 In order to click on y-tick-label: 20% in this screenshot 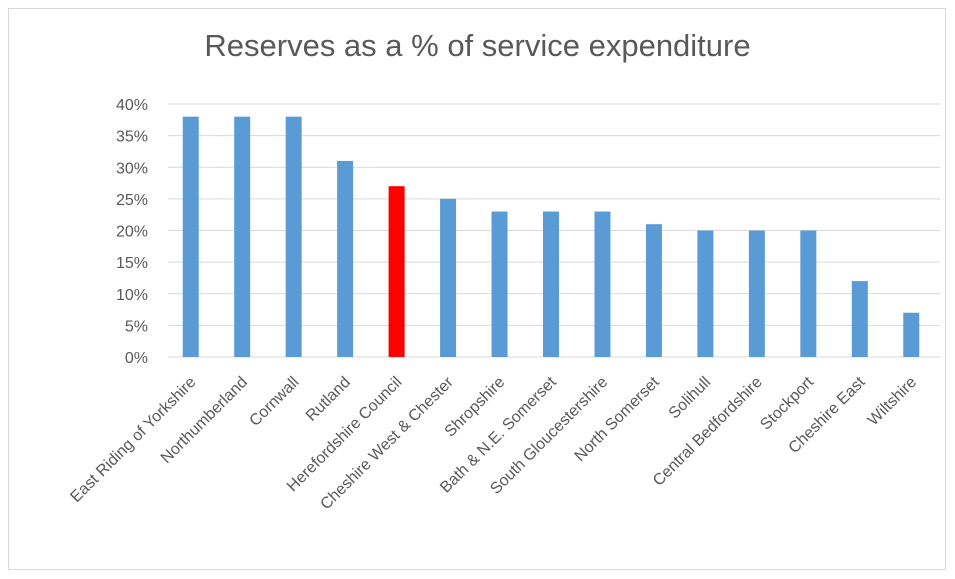, I will do `click(132, 232)`.